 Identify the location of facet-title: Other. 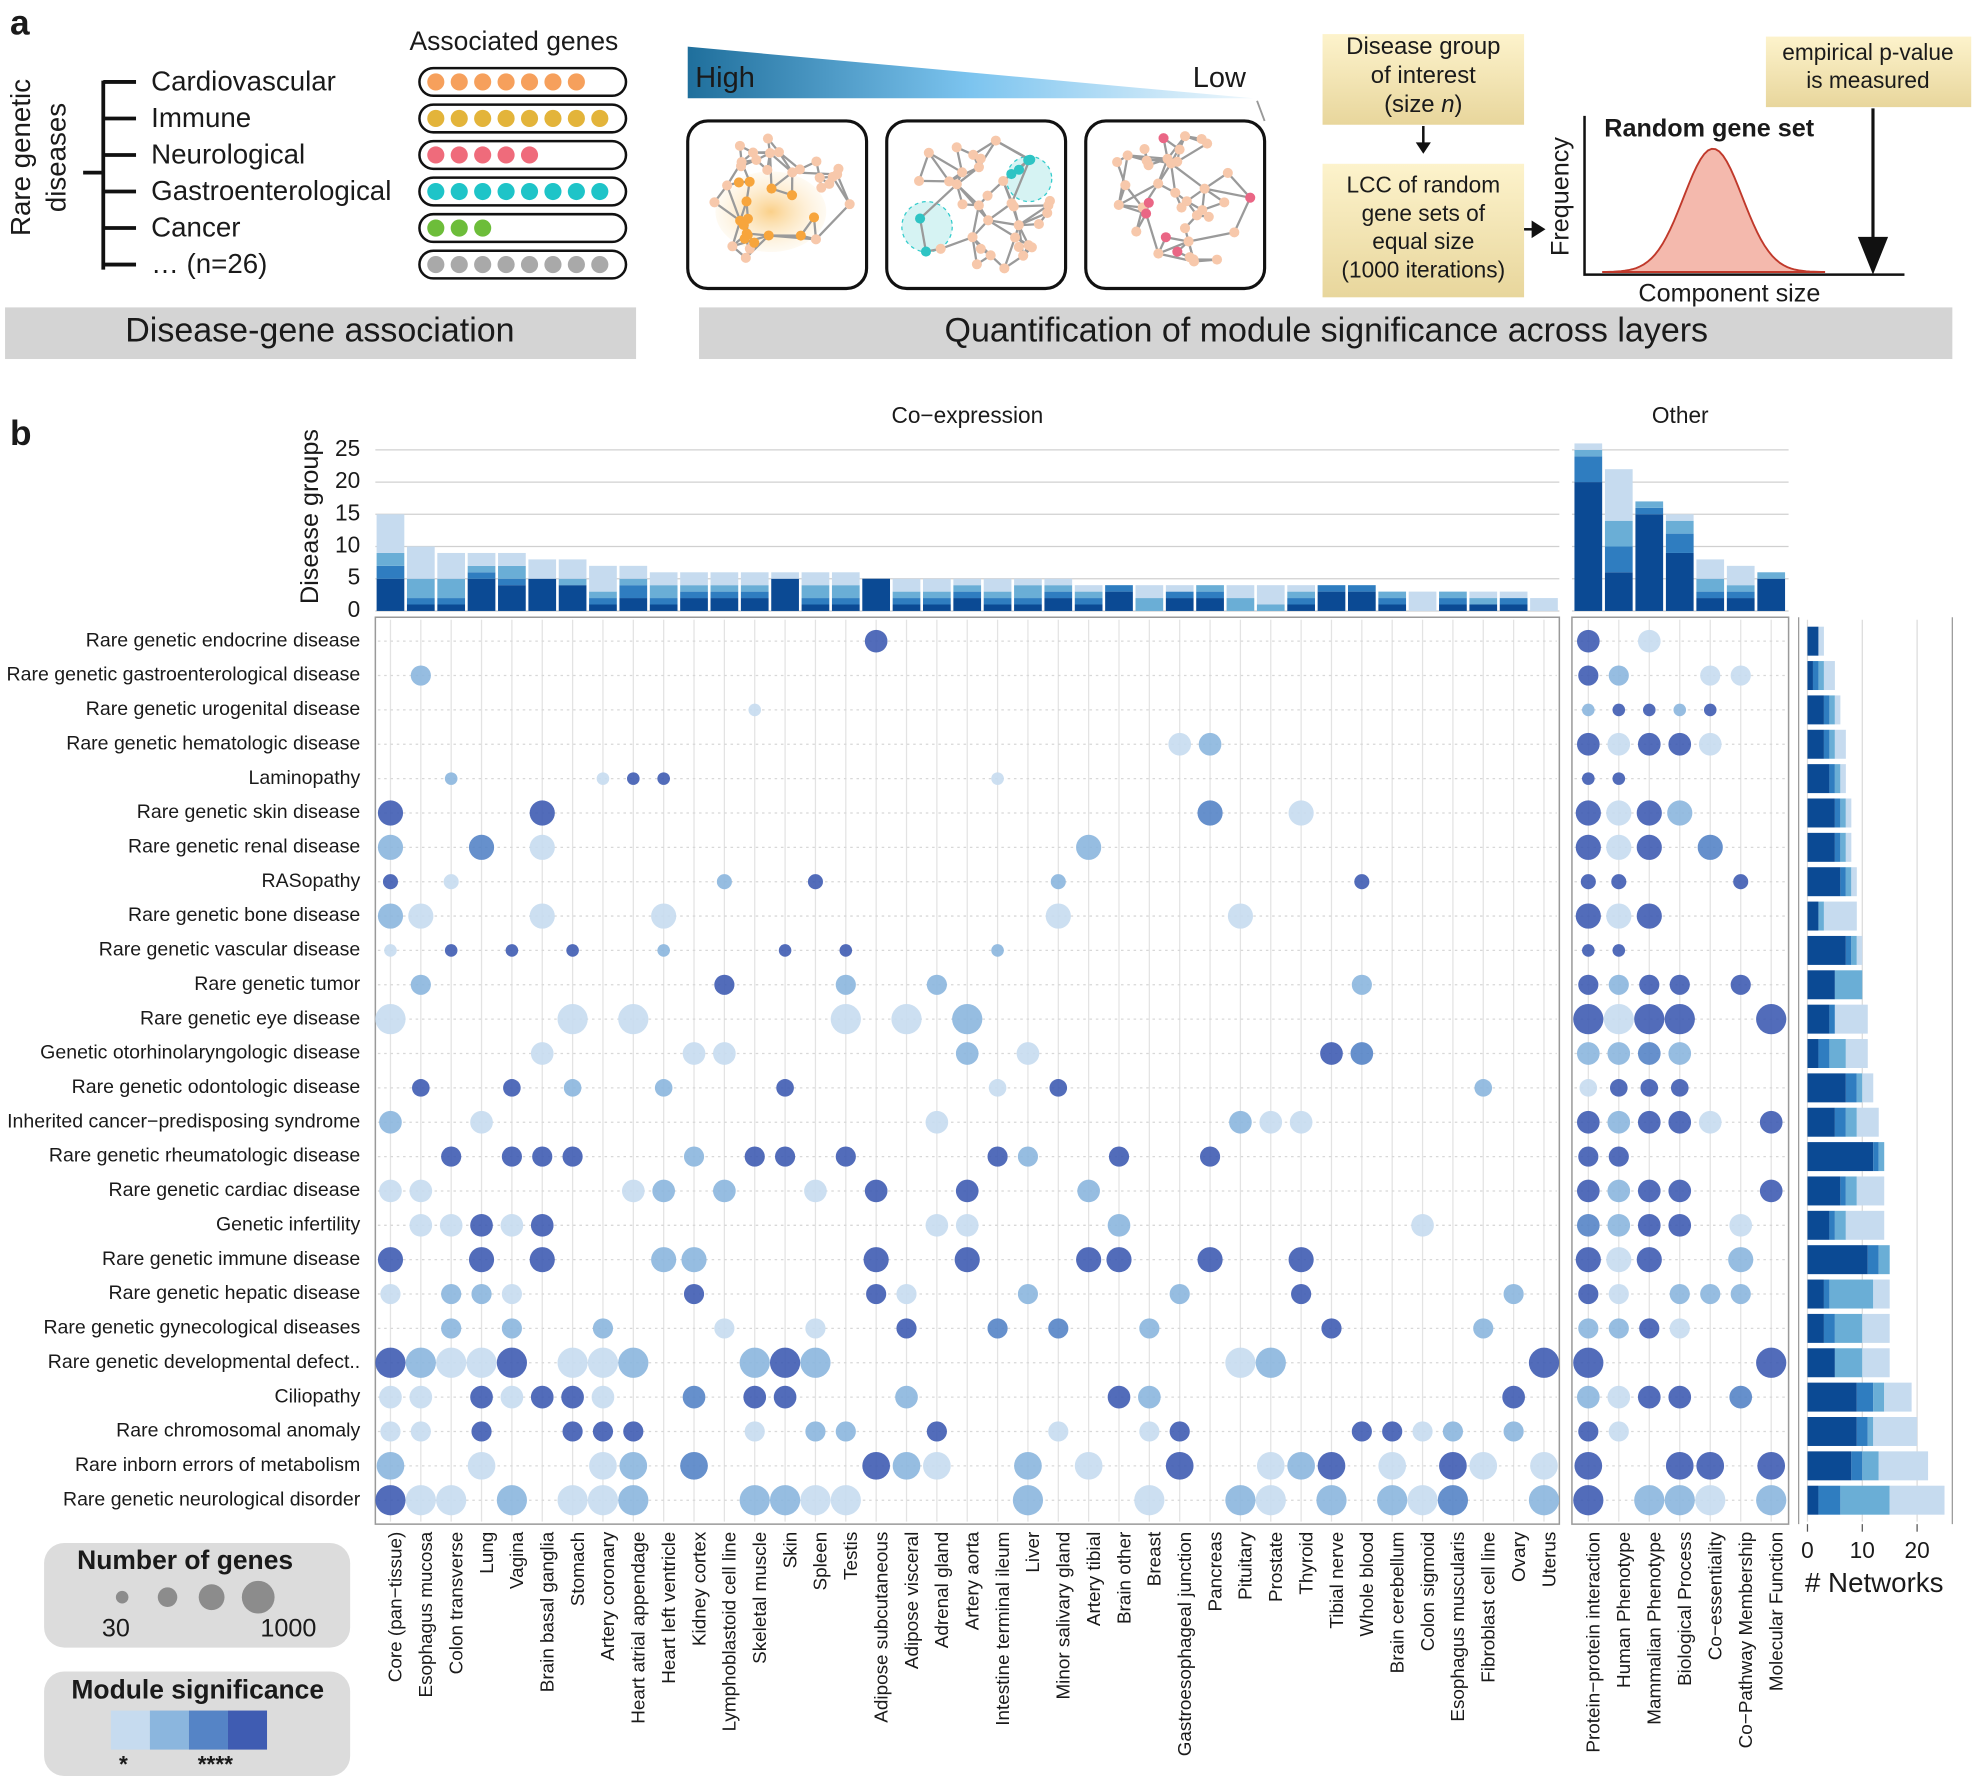
(1680, 415).